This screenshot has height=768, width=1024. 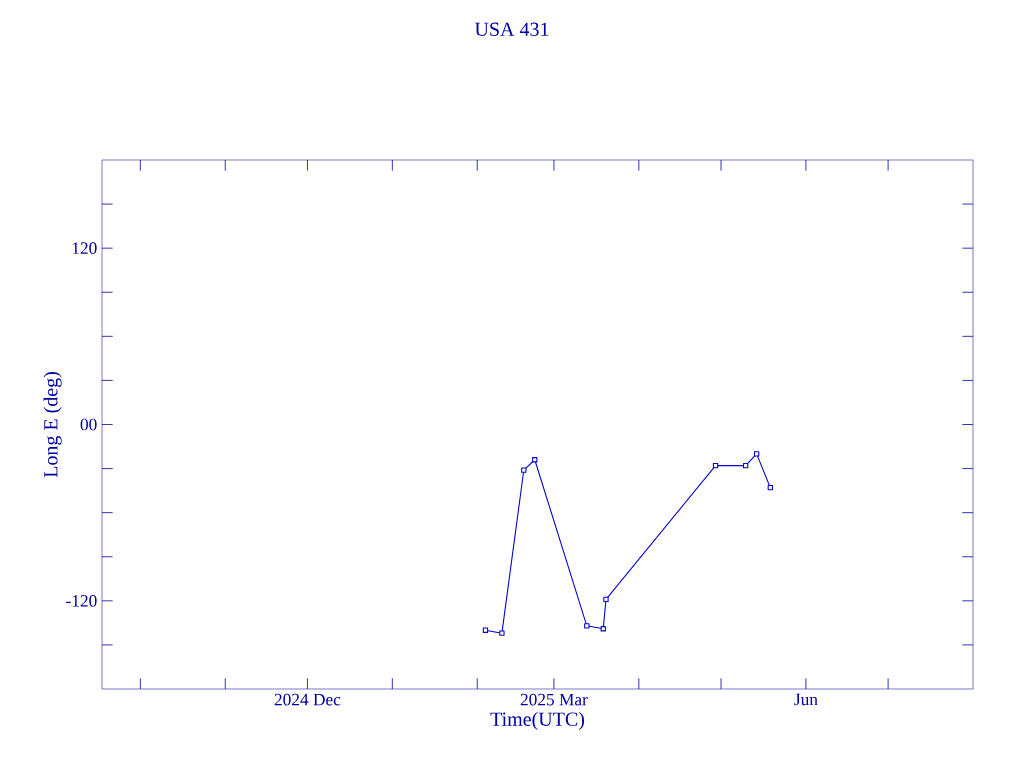 What do you see at coordinates (537, 721) in the screenshot?
I see `x-axis-title: Time(UTC)` at bounding box center [537, 721].